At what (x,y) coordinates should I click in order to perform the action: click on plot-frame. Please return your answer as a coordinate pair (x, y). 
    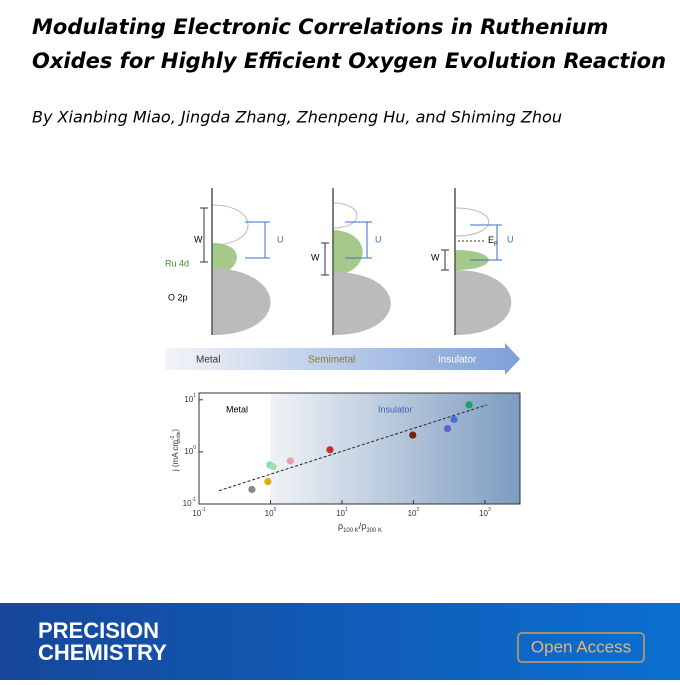
    Looking at the image, I should click on (359, 448).